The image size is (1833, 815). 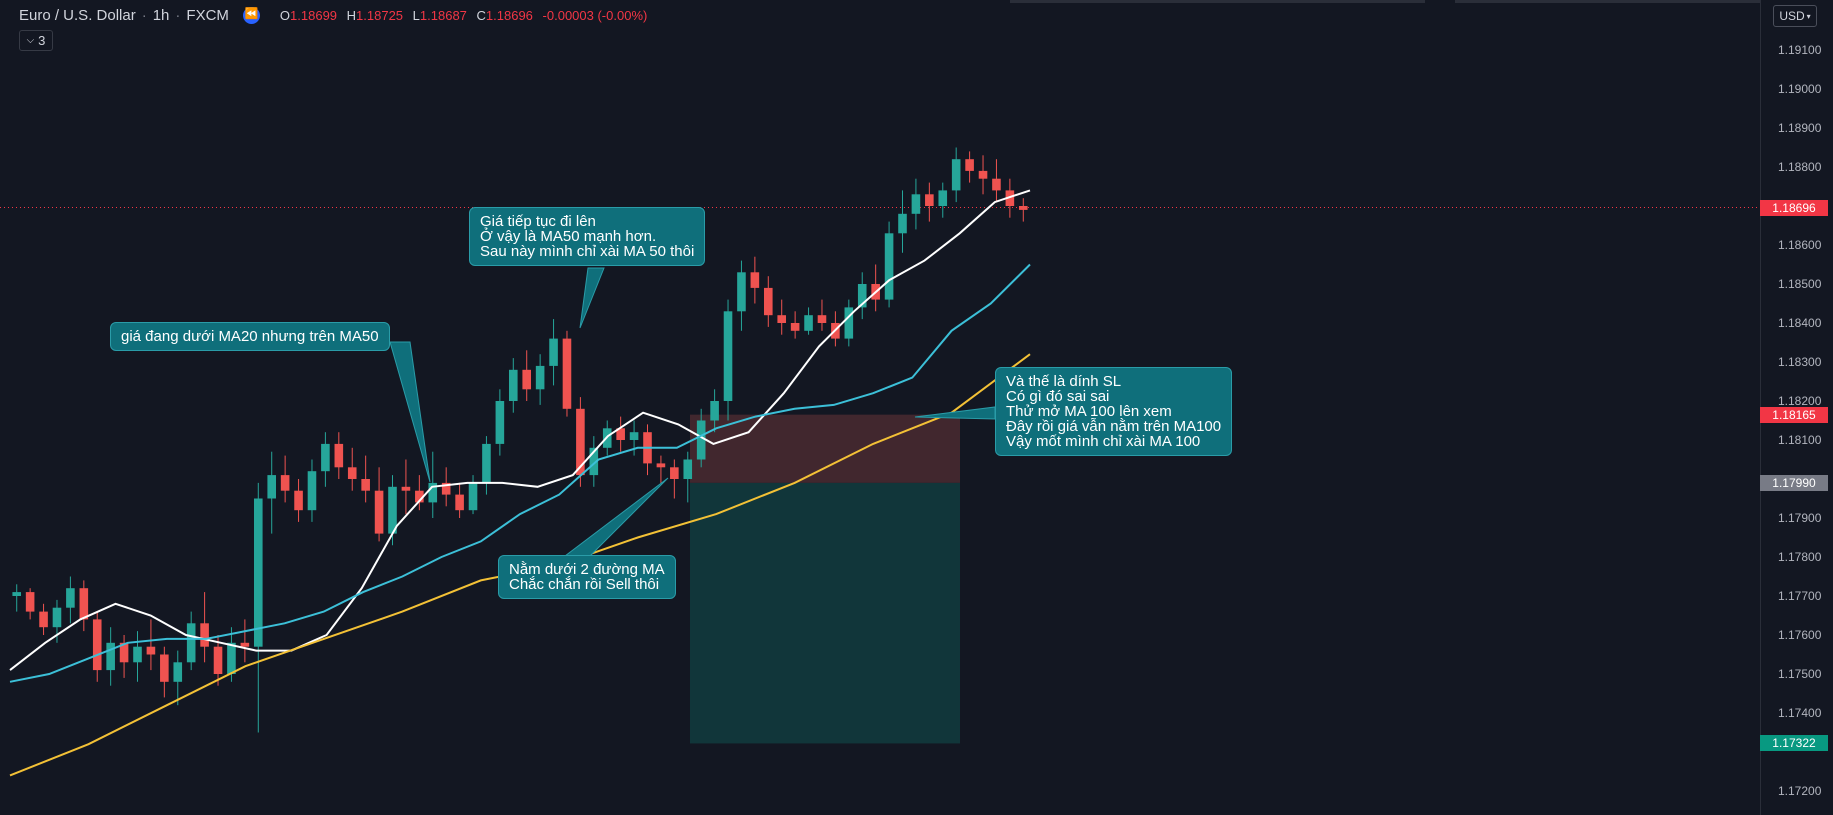 I want to click on interval-label: 1h, so click(x=161, y=15).